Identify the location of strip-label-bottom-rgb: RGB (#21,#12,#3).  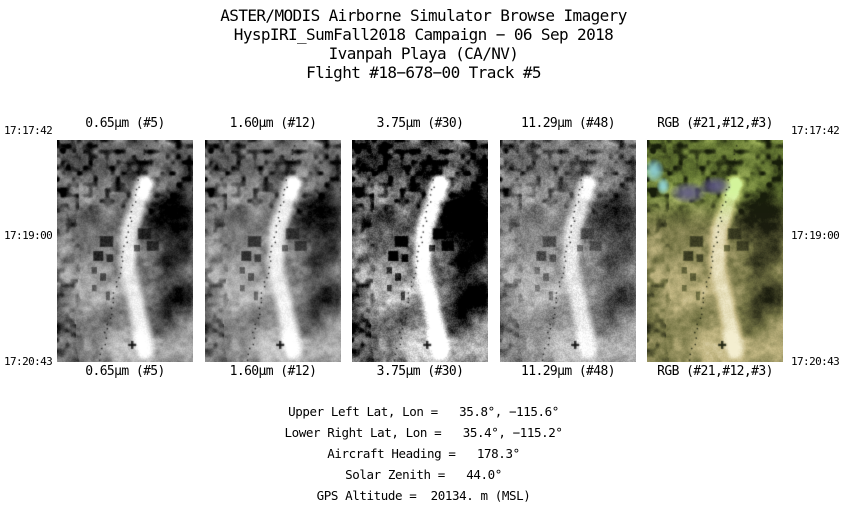
(715, 371).